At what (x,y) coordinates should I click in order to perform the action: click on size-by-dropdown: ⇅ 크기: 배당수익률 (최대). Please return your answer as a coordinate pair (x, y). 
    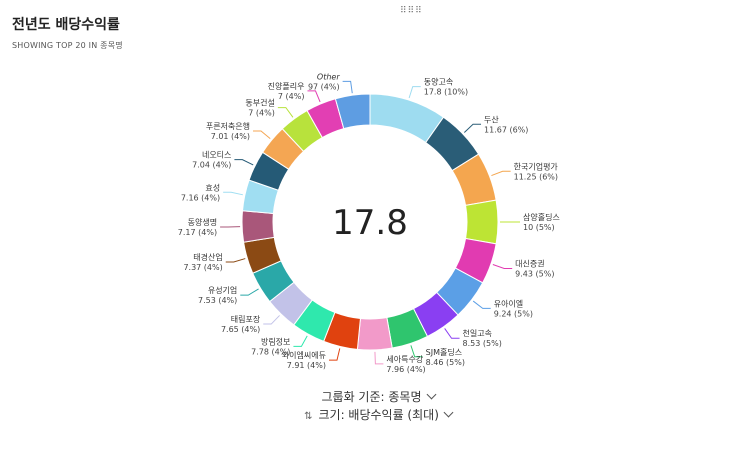
    Looking at the image, I should click on (378, 414).